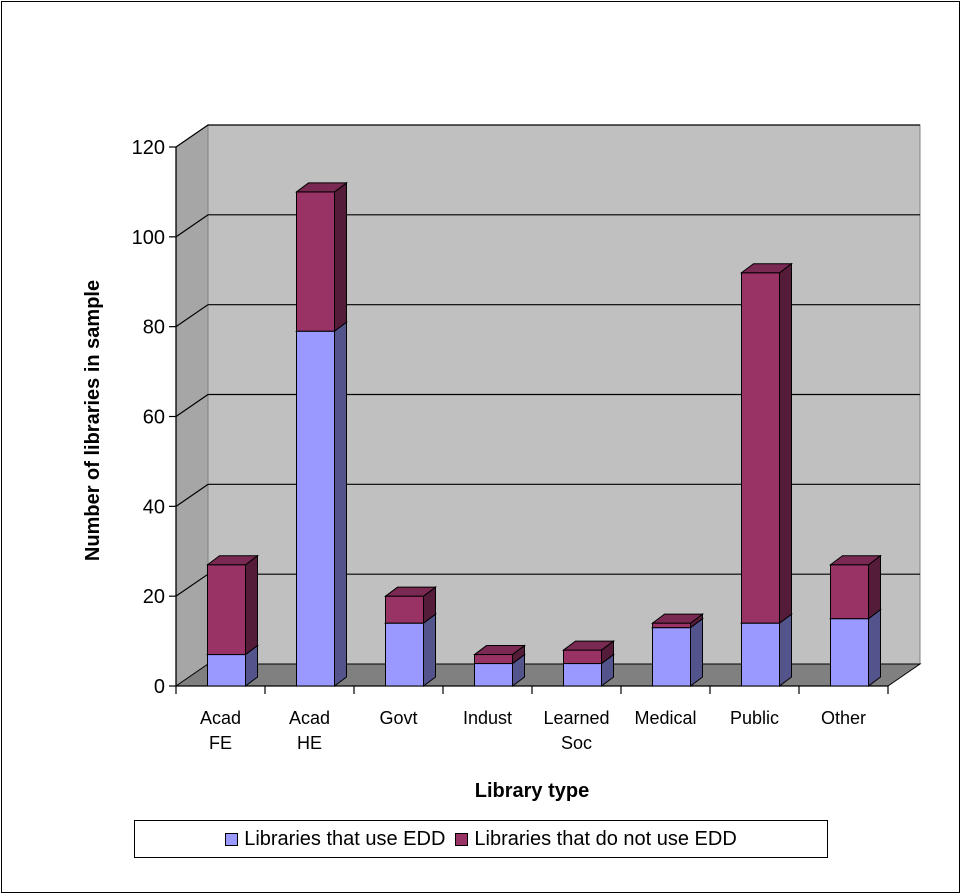  I want to click on x-tick-label-line: Learned, so click(576, 718).